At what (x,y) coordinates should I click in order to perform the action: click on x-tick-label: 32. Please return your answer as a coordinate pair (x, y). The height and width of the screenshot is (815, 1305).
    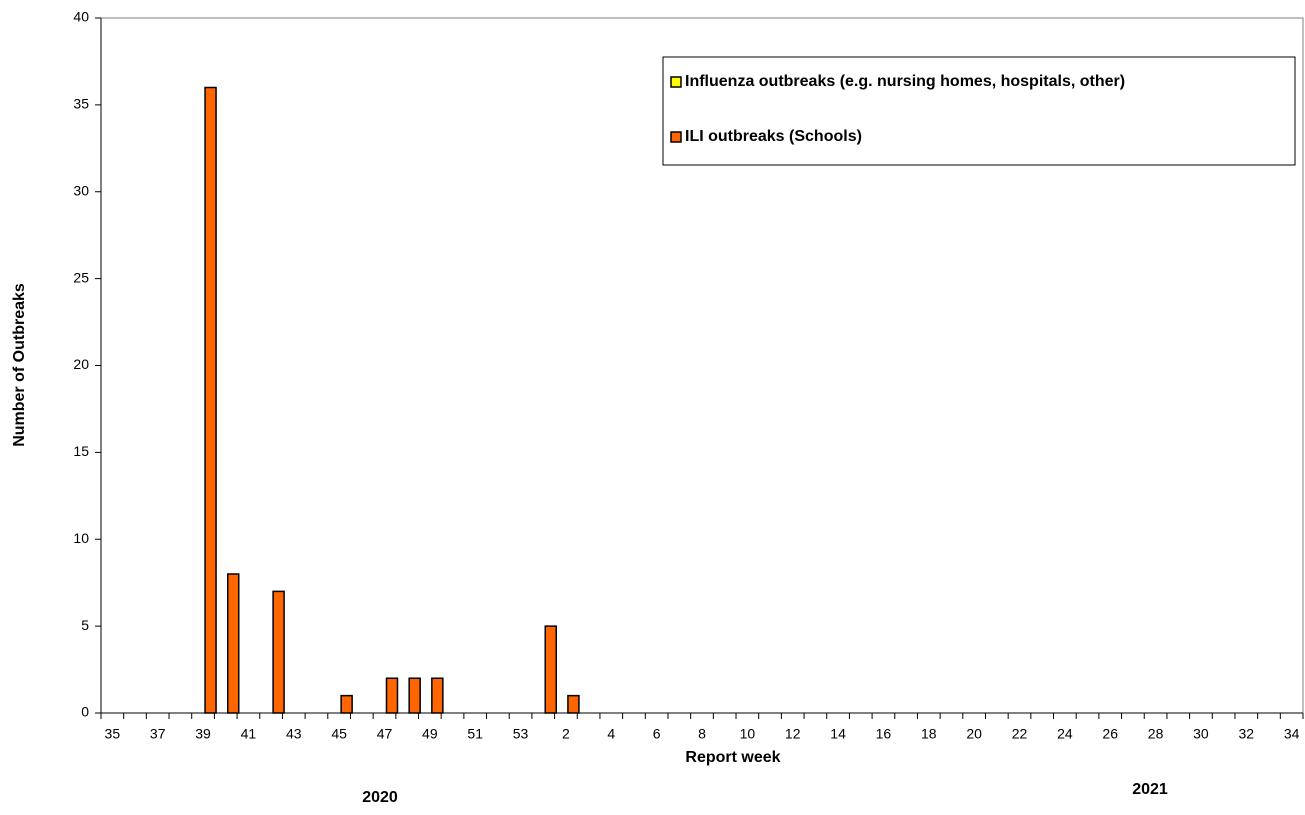
    Looking at the image, I should click on (1247, 734).